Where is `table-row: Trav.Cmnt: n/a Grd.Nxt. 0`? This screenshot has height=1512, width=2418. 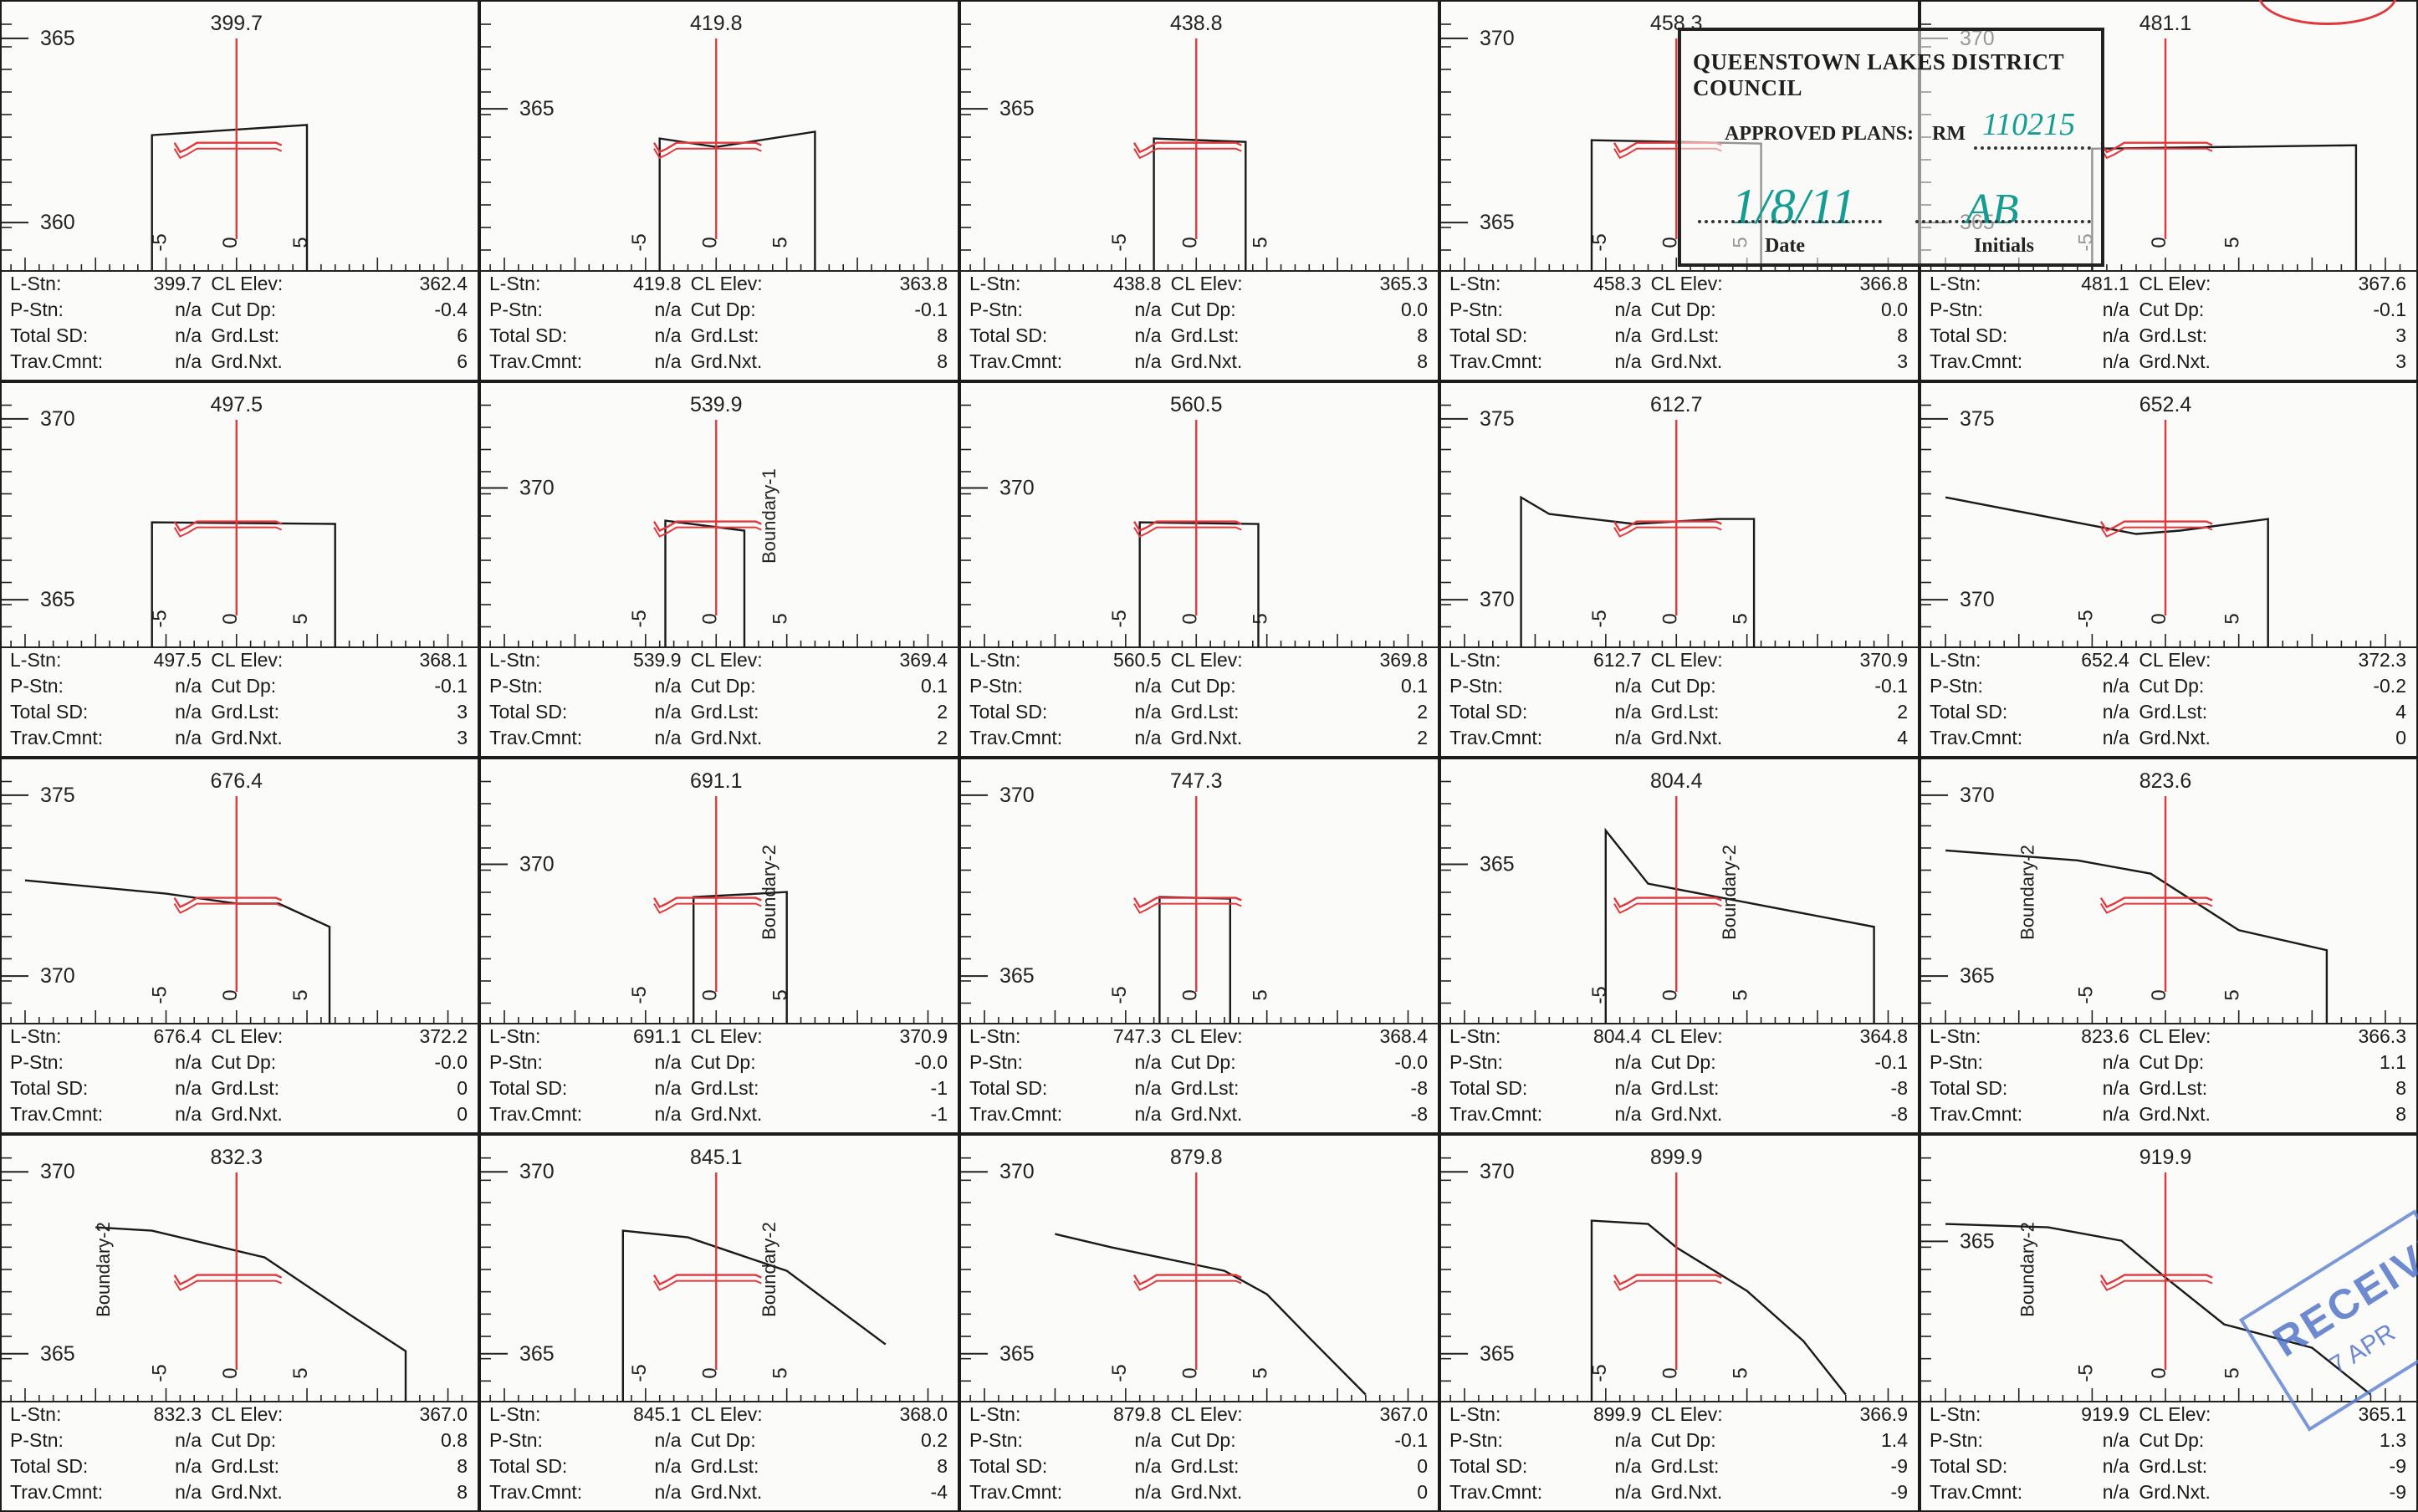
table-row: Trav.Cmnt: n/a Grd.Nxt. 0 is located at coordinates (2168, 740).